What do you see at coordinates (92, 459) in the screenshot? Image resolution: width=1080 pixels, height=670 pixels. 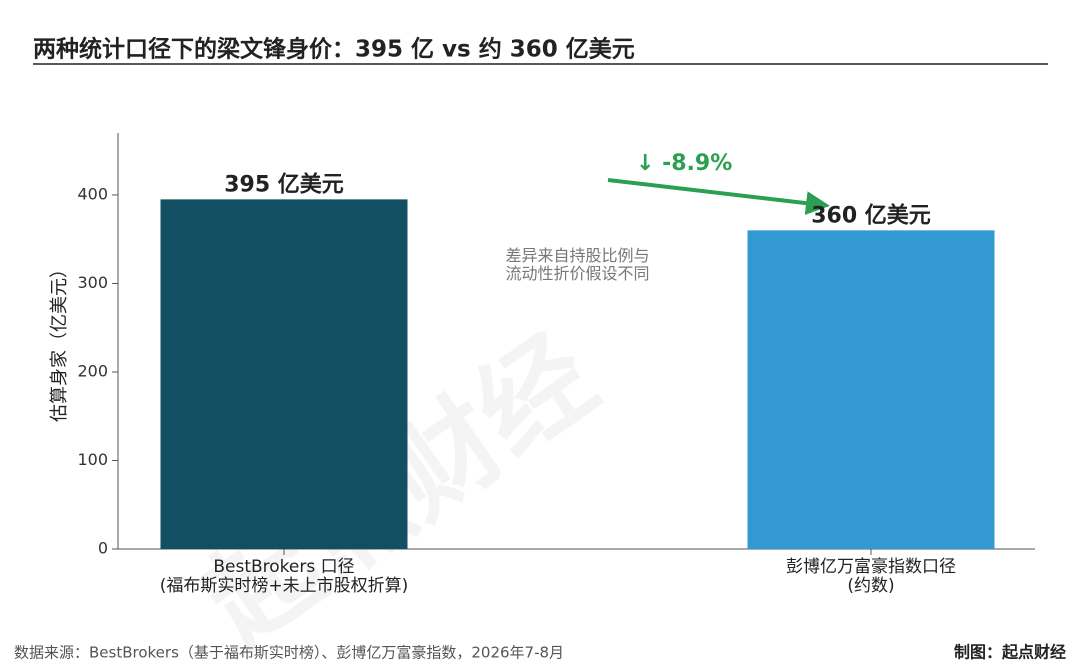 I see `y-tick-label: 100` at bounding box center [92, 459].